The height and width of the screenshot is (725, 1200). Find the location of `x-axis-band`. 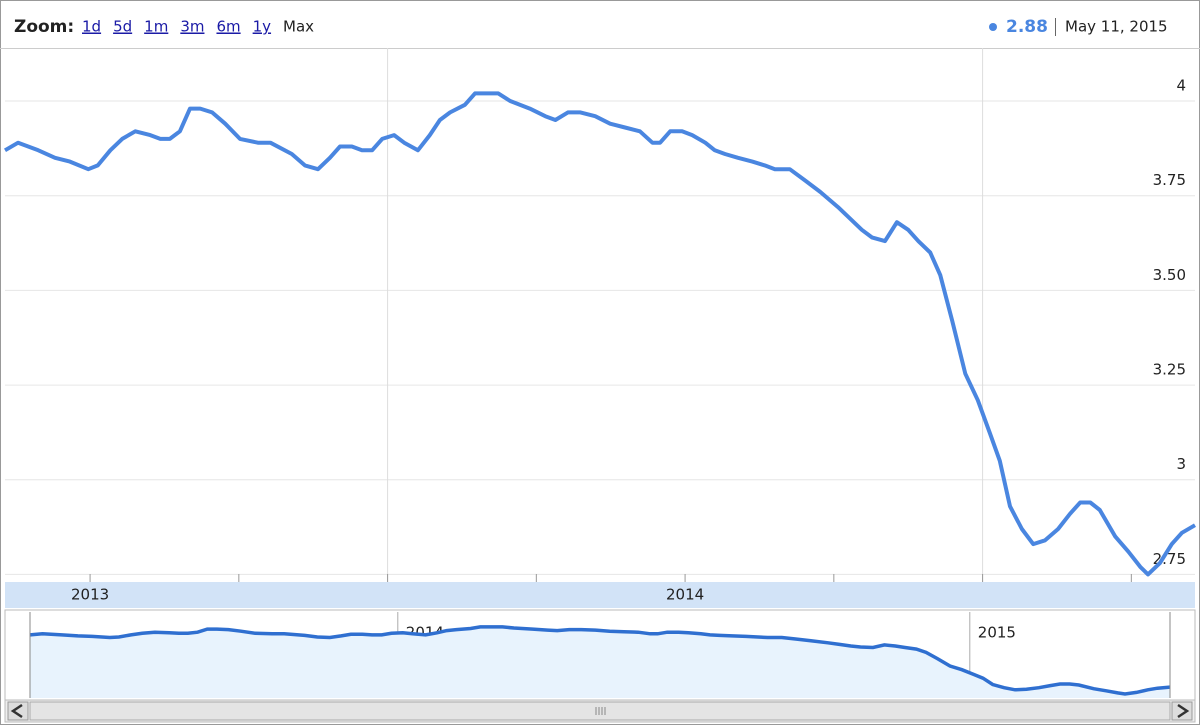

x-axis-band is located at coordinates (600, 595).